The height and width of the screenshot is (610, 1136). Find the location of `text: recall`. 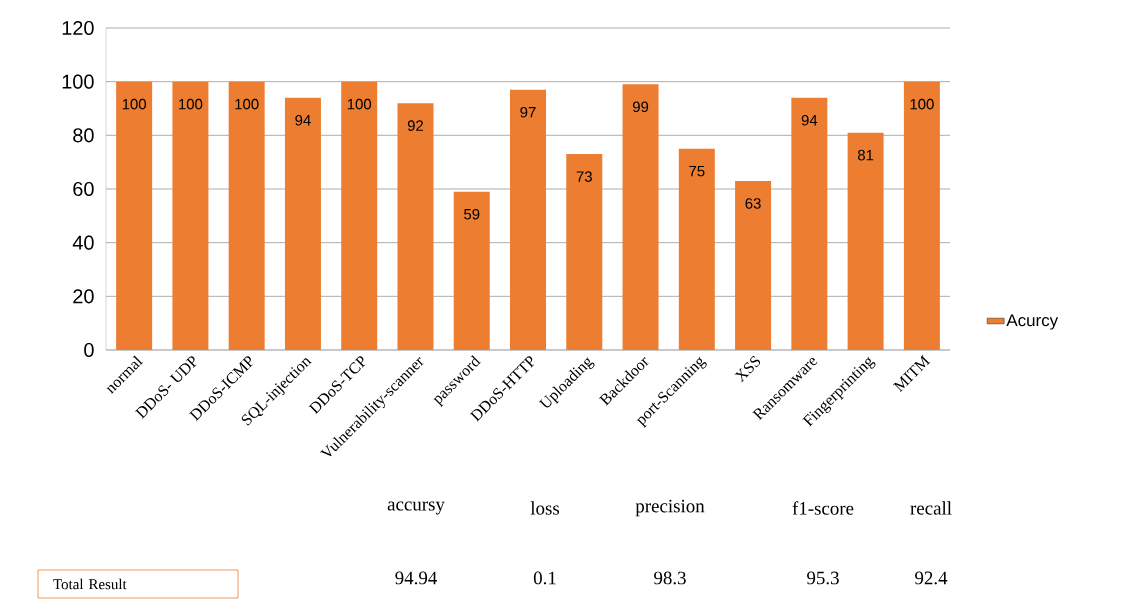

text: recall is located at coordinates (931, 508).